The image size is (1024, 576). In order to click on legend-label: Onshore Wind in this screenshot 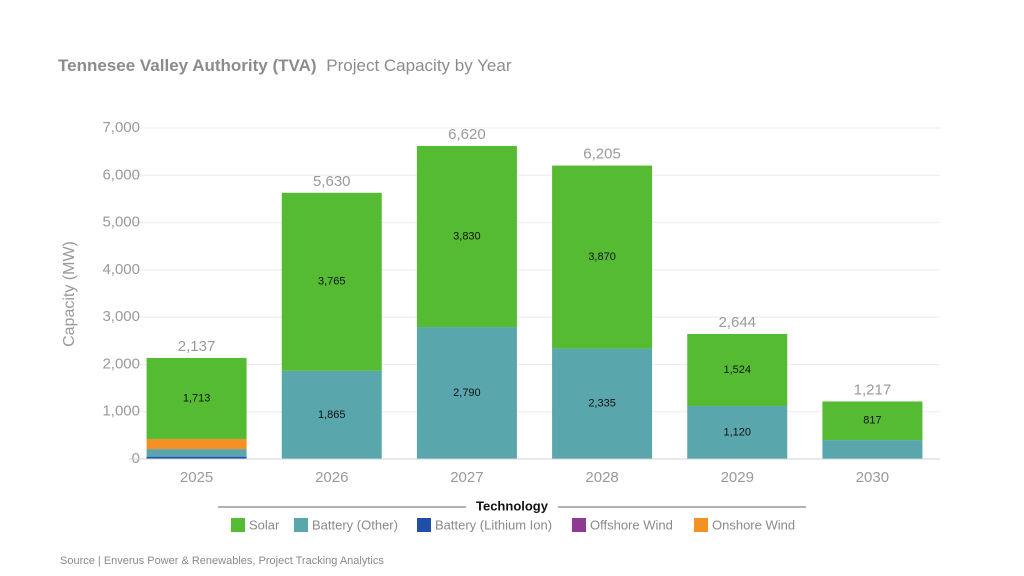, I will do `click(753, 524)`.